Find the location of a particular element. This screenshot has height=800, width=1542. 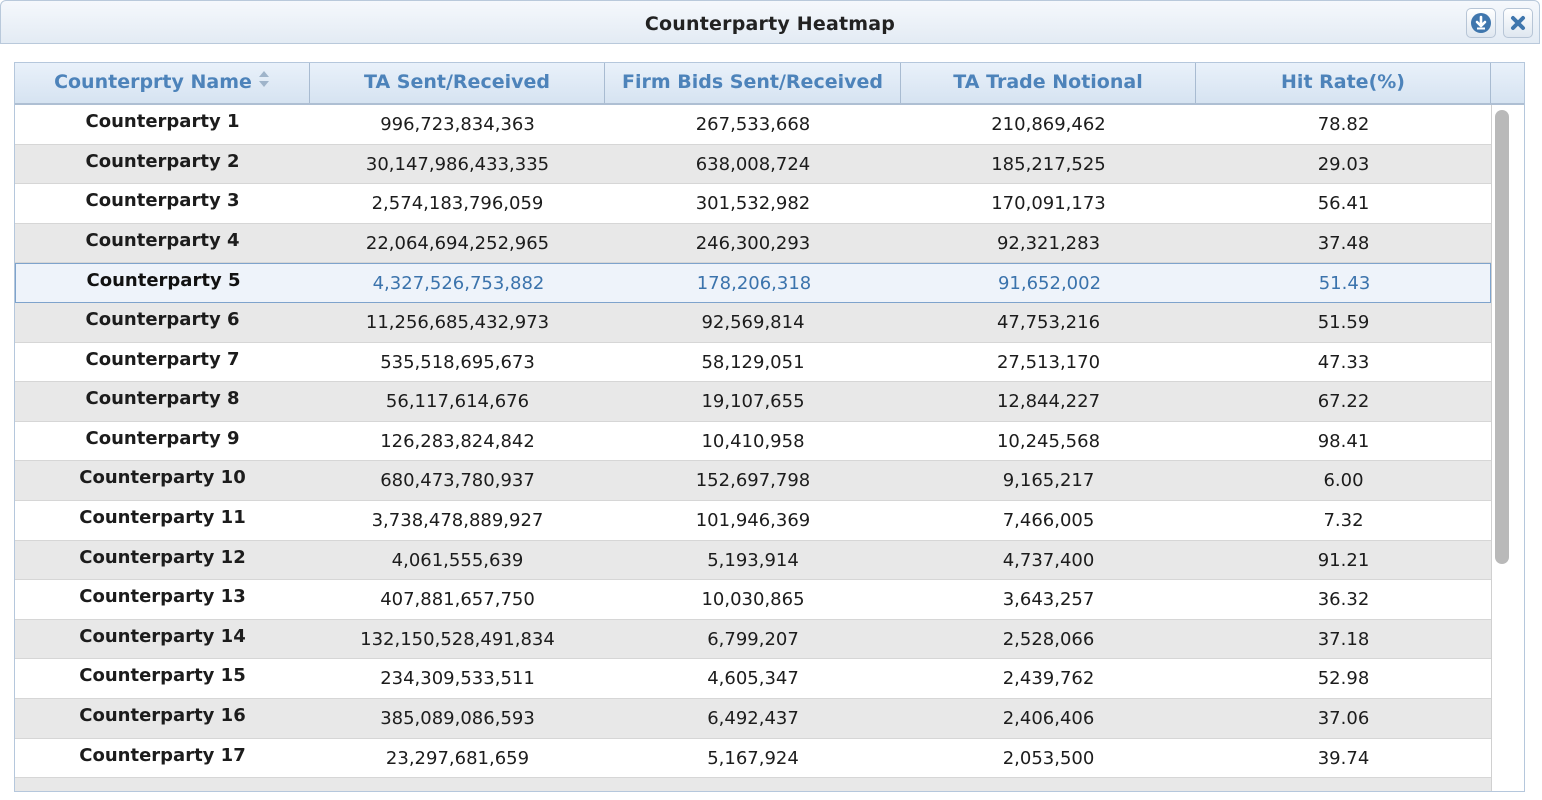

column-header-label: TA Sent/Received is located at coordinates (457, 82).